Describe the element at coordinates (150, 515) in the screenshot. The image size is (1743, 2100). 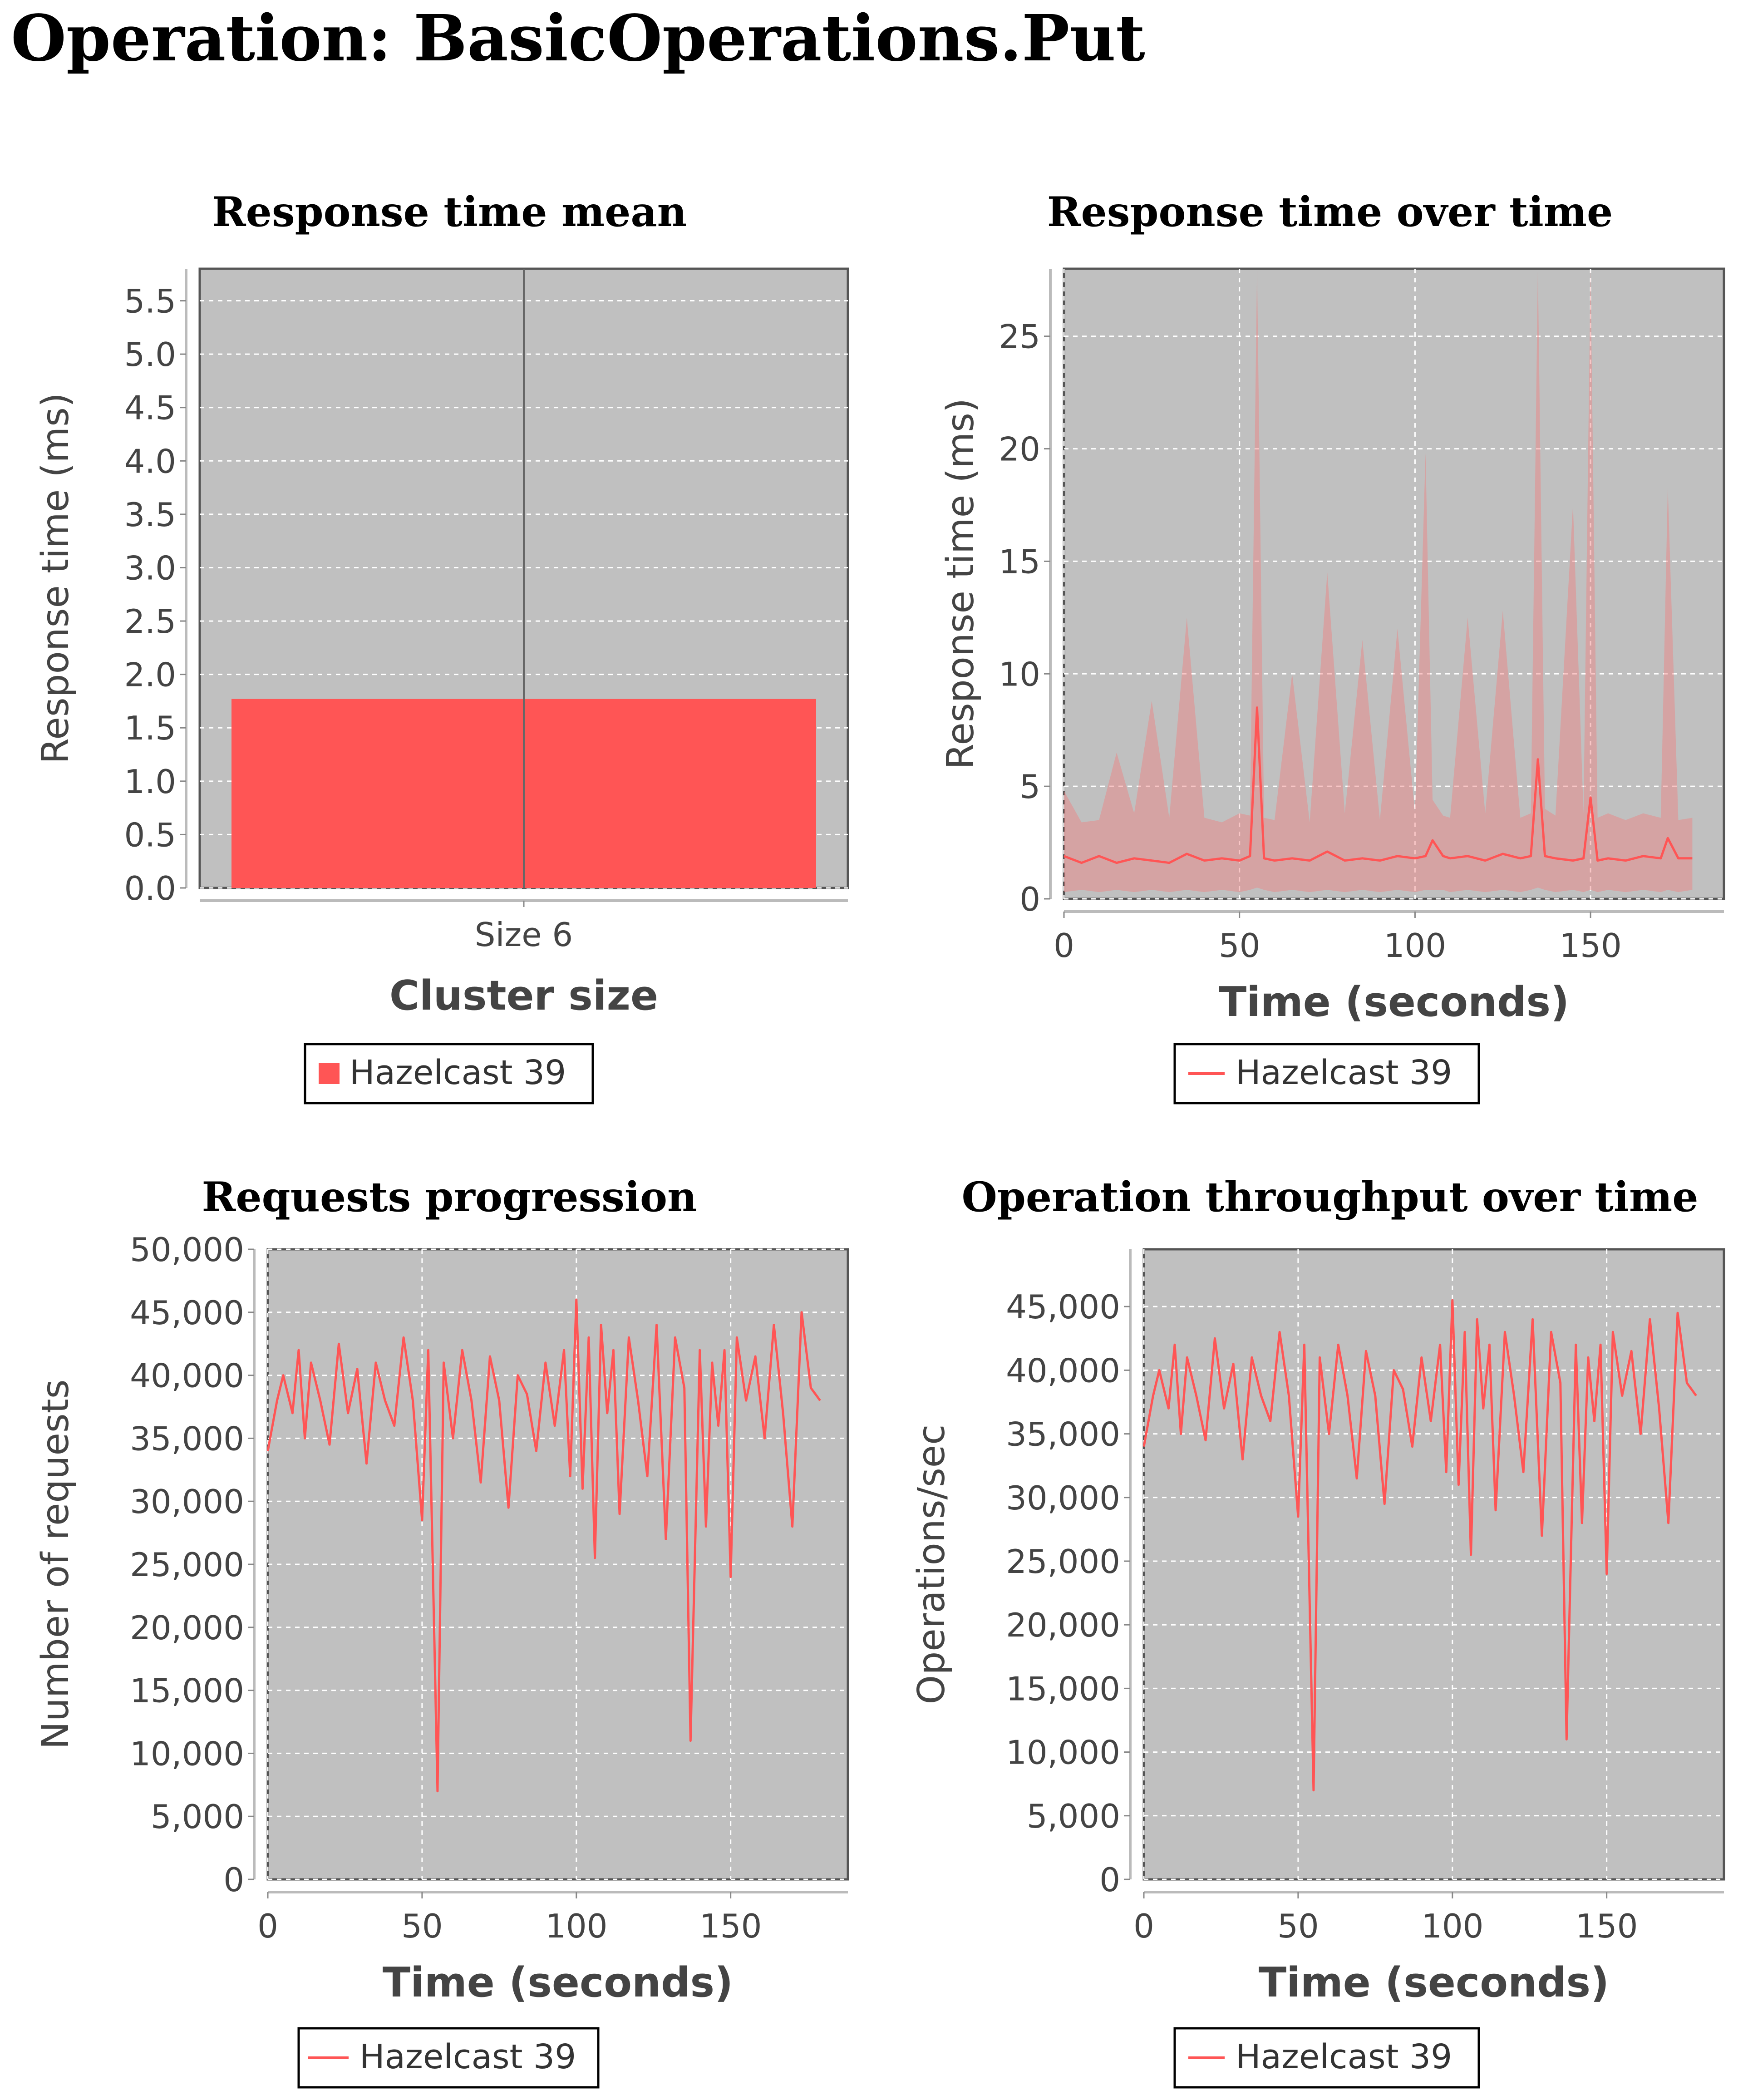
I see `y-tick-label: 3.5` at that location.